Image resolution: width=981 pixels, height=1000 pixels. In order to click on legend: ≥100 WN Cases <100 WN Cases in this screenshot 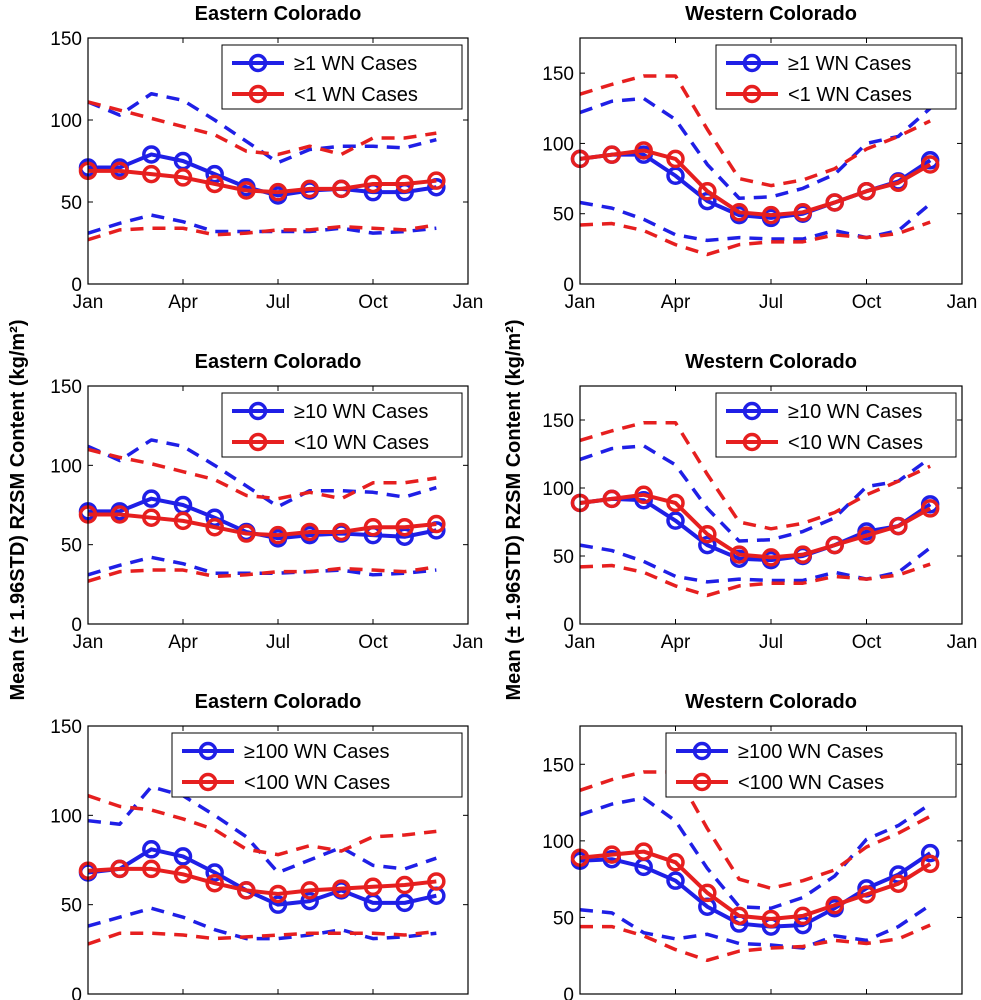, I will do `click(317, 765)`.